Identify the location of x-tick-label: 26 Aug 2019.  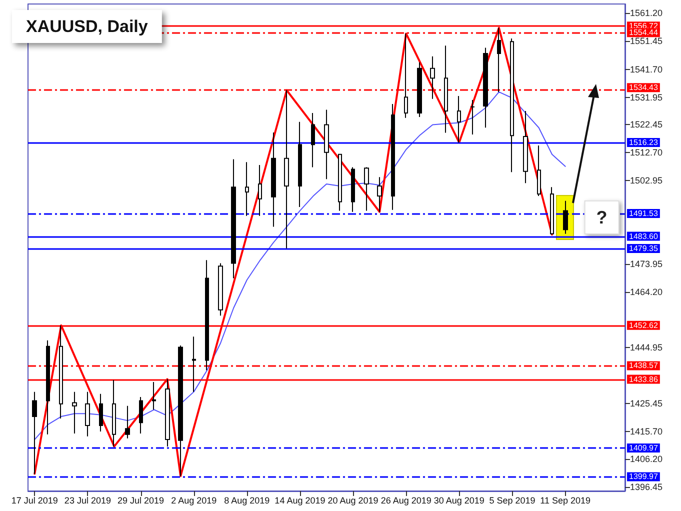
(406, 501).